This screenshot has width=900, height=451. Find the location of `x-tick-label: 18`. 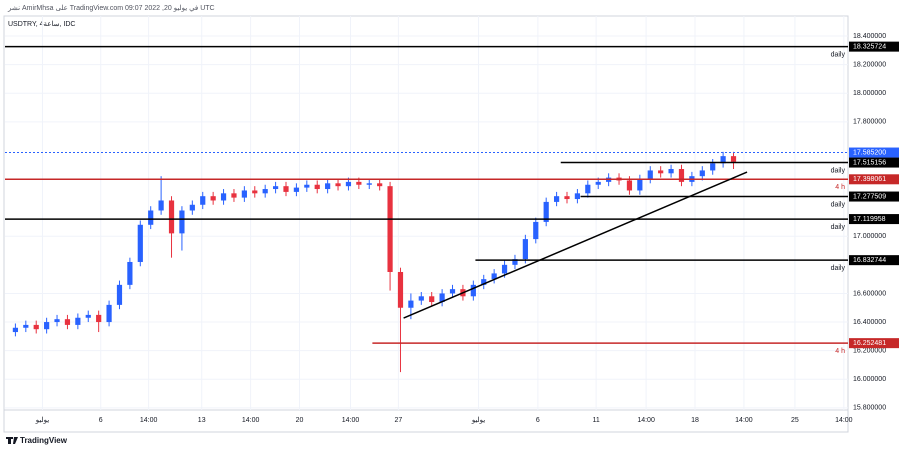

x-tick-label: 18 is located at coordinates (695, 420).